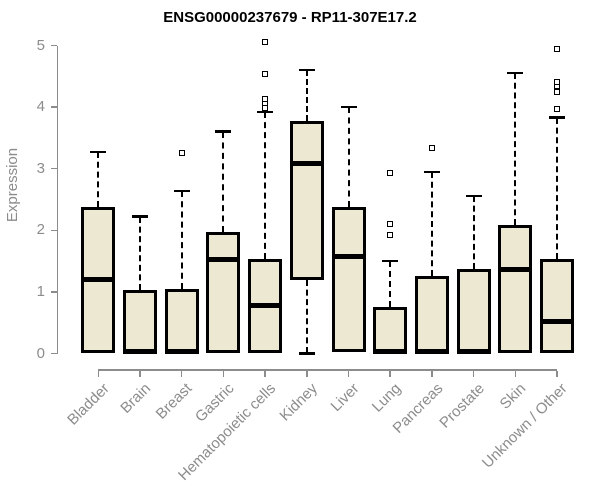 The height and width of the screenshot is (500, 600). I want to click on median-line-liver, so click(348, 256).